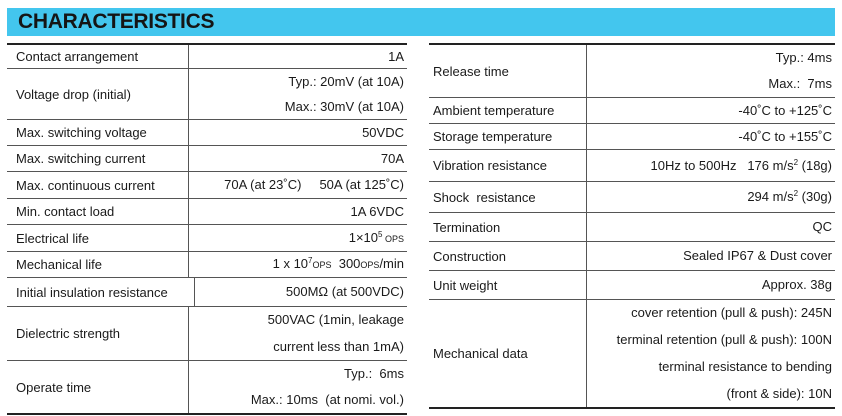 The width and height of the screenshot is (842, 416). I want to click on row-value: Sealed IP67 & Dust cover, so click(711, 256).